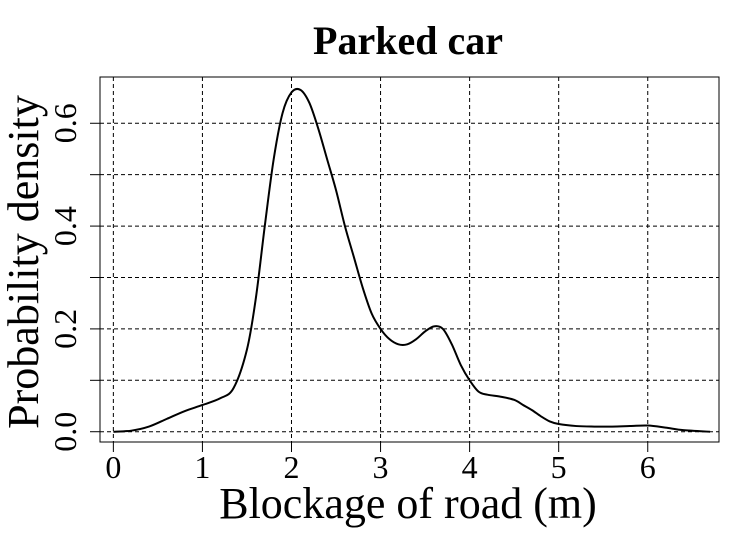 Image resolution: width=740 pixels, height=540 pixels. What do you see at coordinates (408, 503) in the screenshot?
I see `x-axis-label: Blockage of road (m)` at bounding box center [408, 503].